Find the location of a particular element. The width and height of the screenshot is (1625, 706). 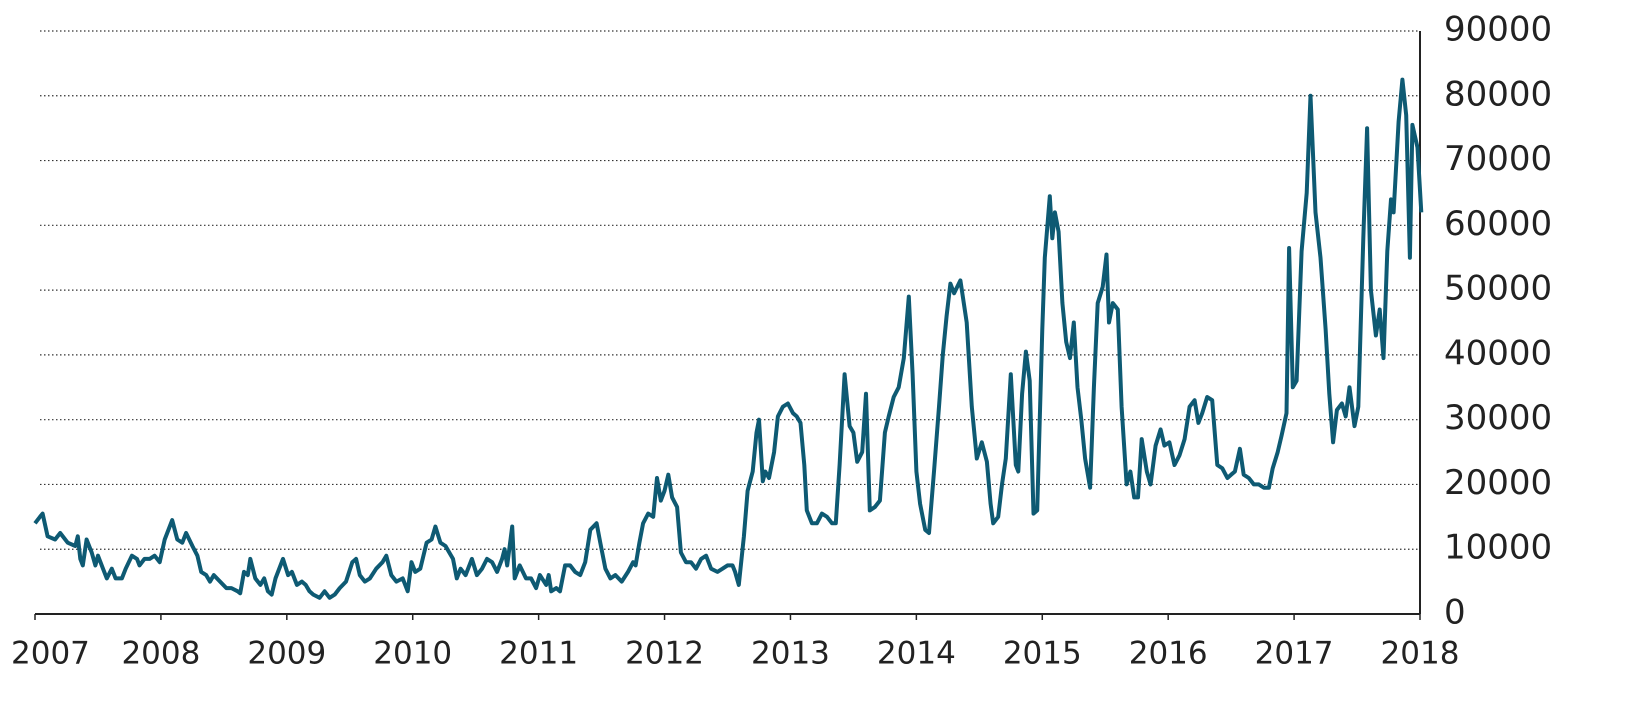

y-tick-label: 30000 is located at coordinates (1498, 418).